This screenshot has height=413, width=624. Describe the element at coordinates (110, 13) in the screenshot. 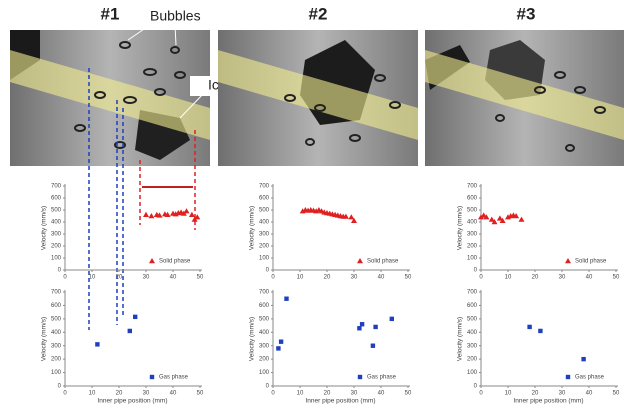

I see `panel-title: #1` at that location.